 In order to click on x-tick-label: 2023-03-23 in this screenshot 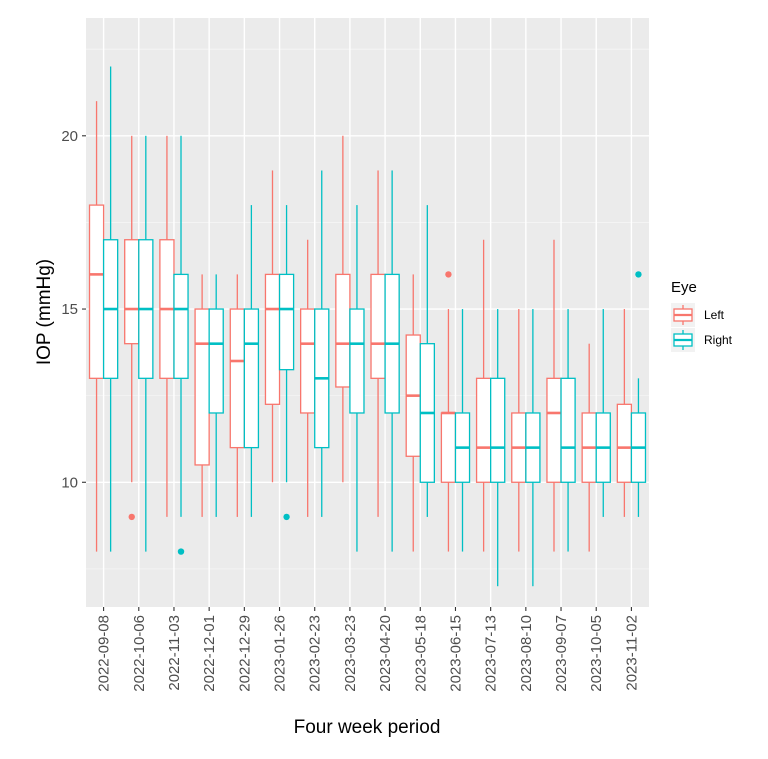, I will do `click(350, 653)`.